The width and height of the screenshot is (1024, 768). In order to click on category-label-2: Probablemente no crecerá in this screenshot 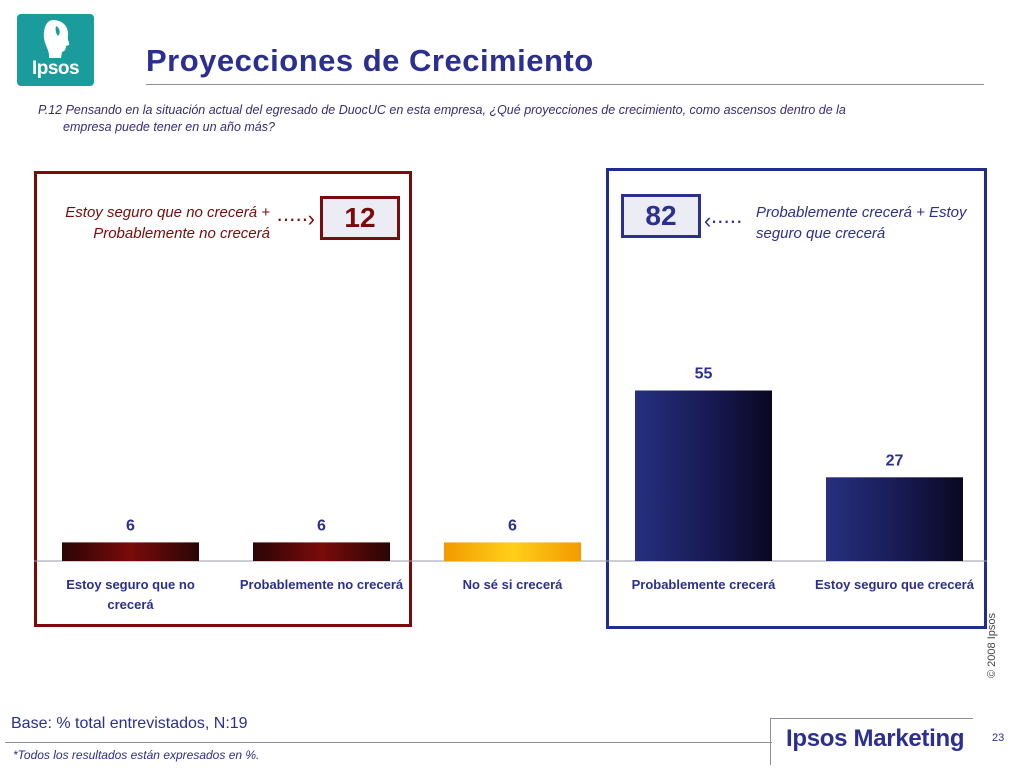, I will do `click(322, 584)`.